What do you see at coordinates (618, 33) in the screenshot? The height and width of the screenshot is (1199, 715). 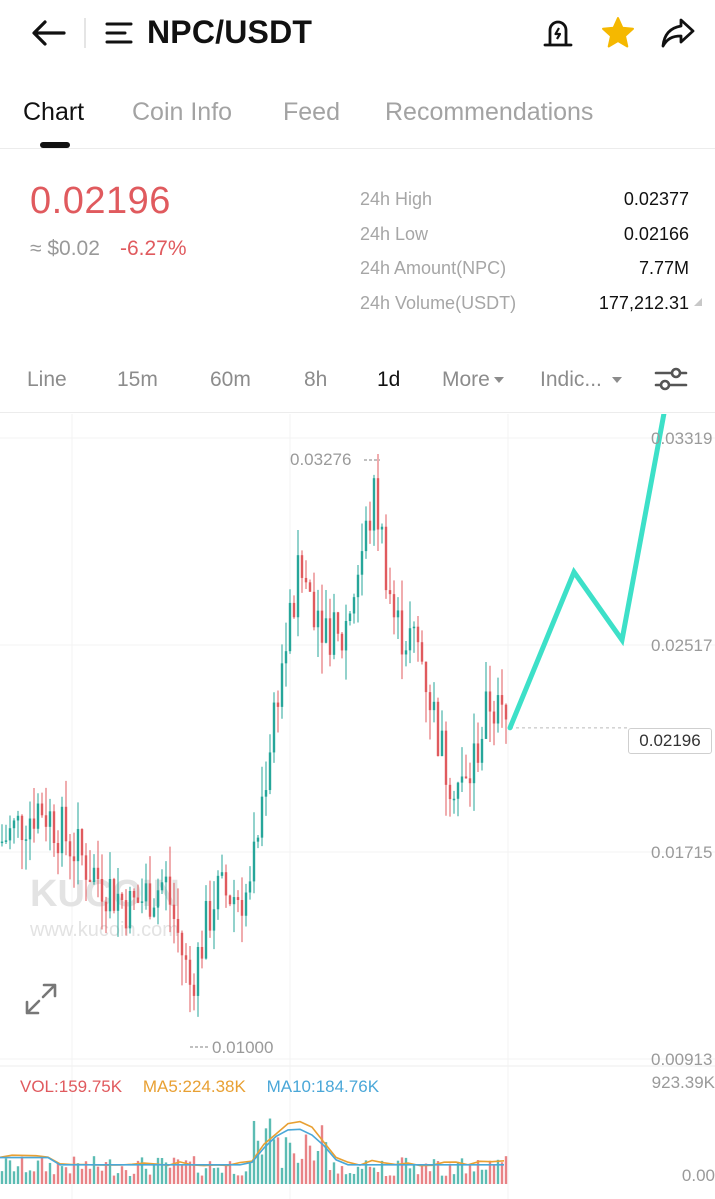 I see `favorite-star-icon` at bounding box center [618, 33].